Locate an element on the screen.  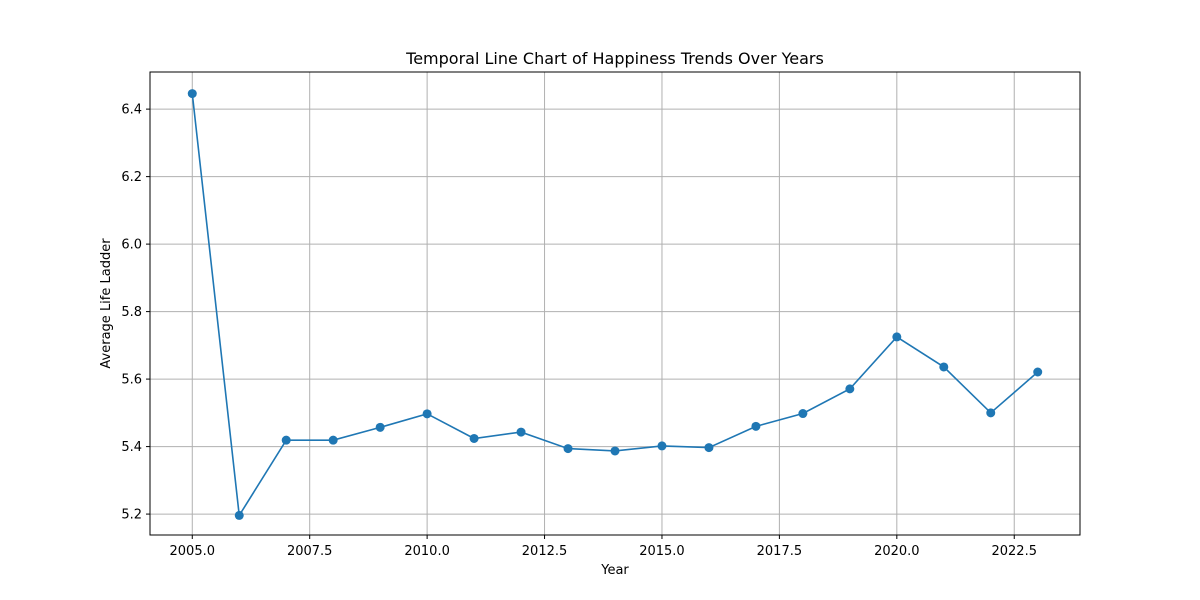
y-axis-label: Average Life Ladder is located at coordinates (106, 303).